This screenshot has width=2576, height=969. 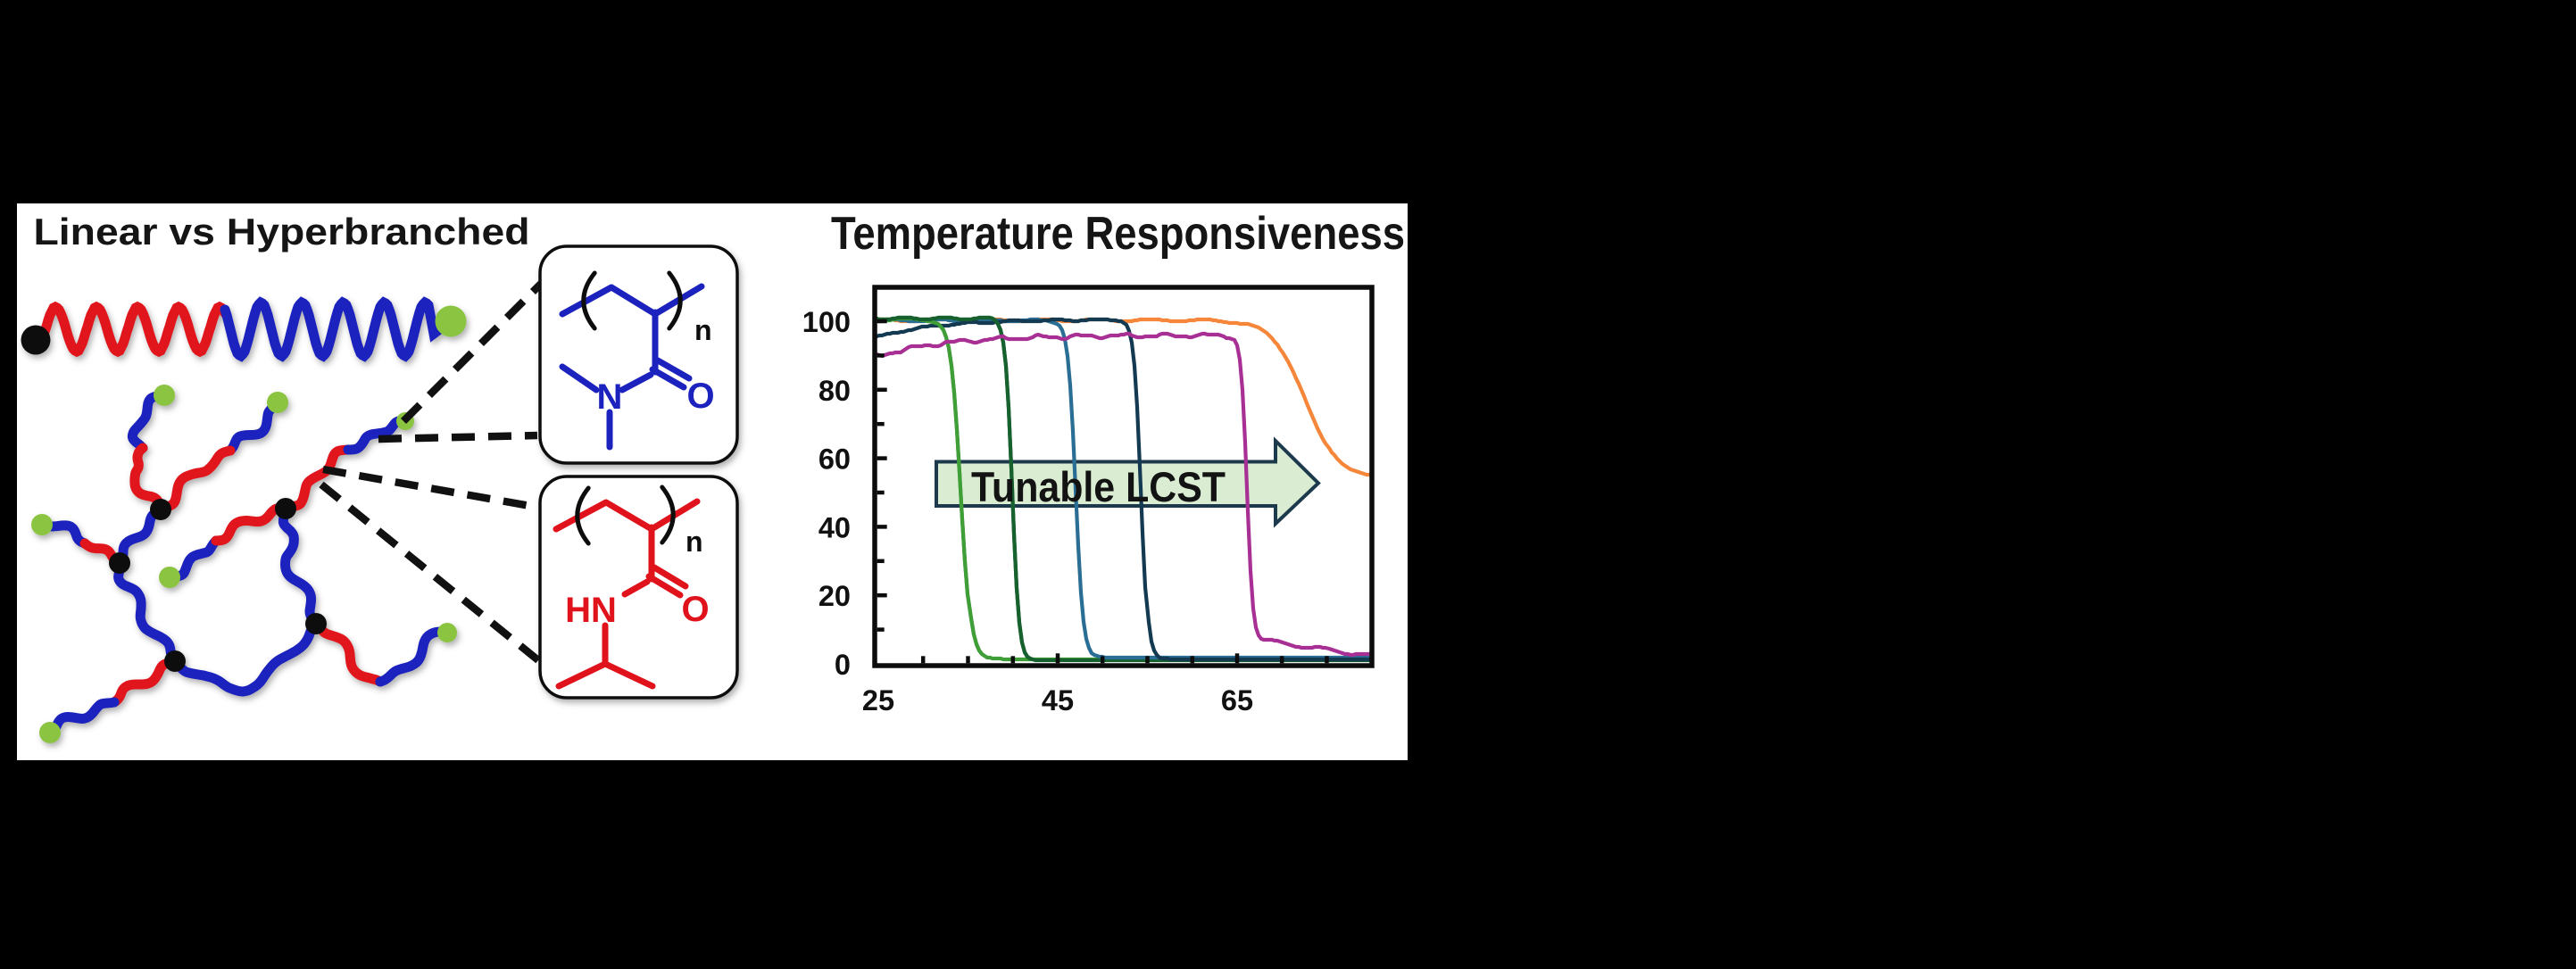 What do you see at coordinates (843, 665) in the screenshot?
I see `svg-text: 0` at bounding box center [843, 665].